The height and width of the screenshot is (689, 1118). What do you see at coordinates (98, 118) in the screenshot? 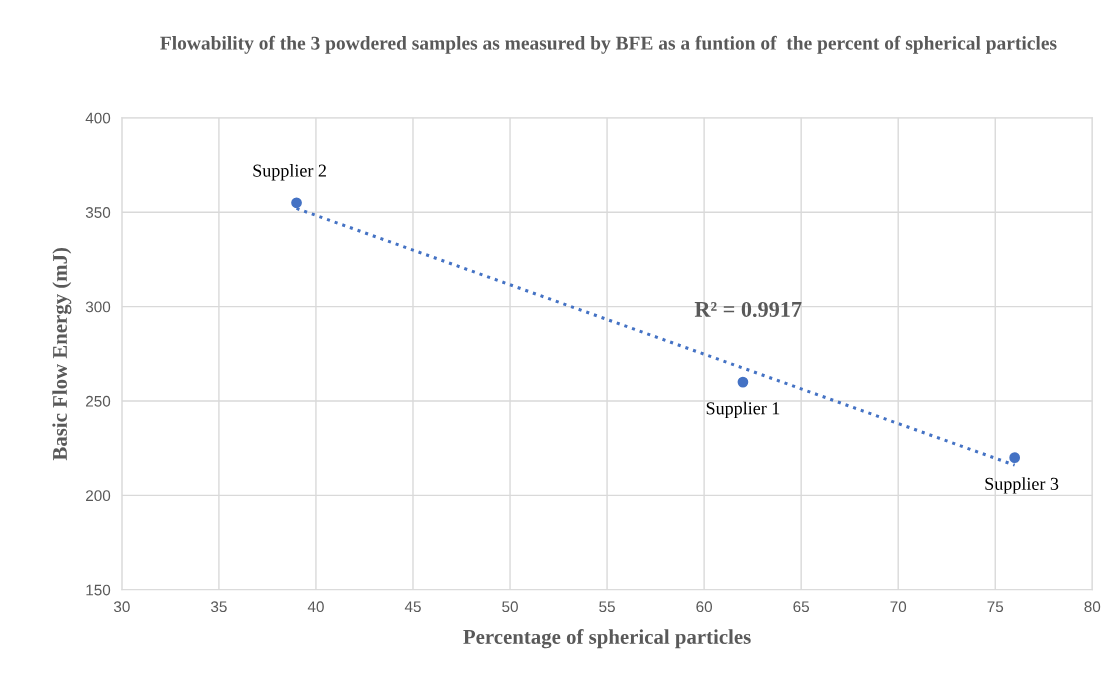
I see `y-tick-label: 400` at bounding box center [98, 118].